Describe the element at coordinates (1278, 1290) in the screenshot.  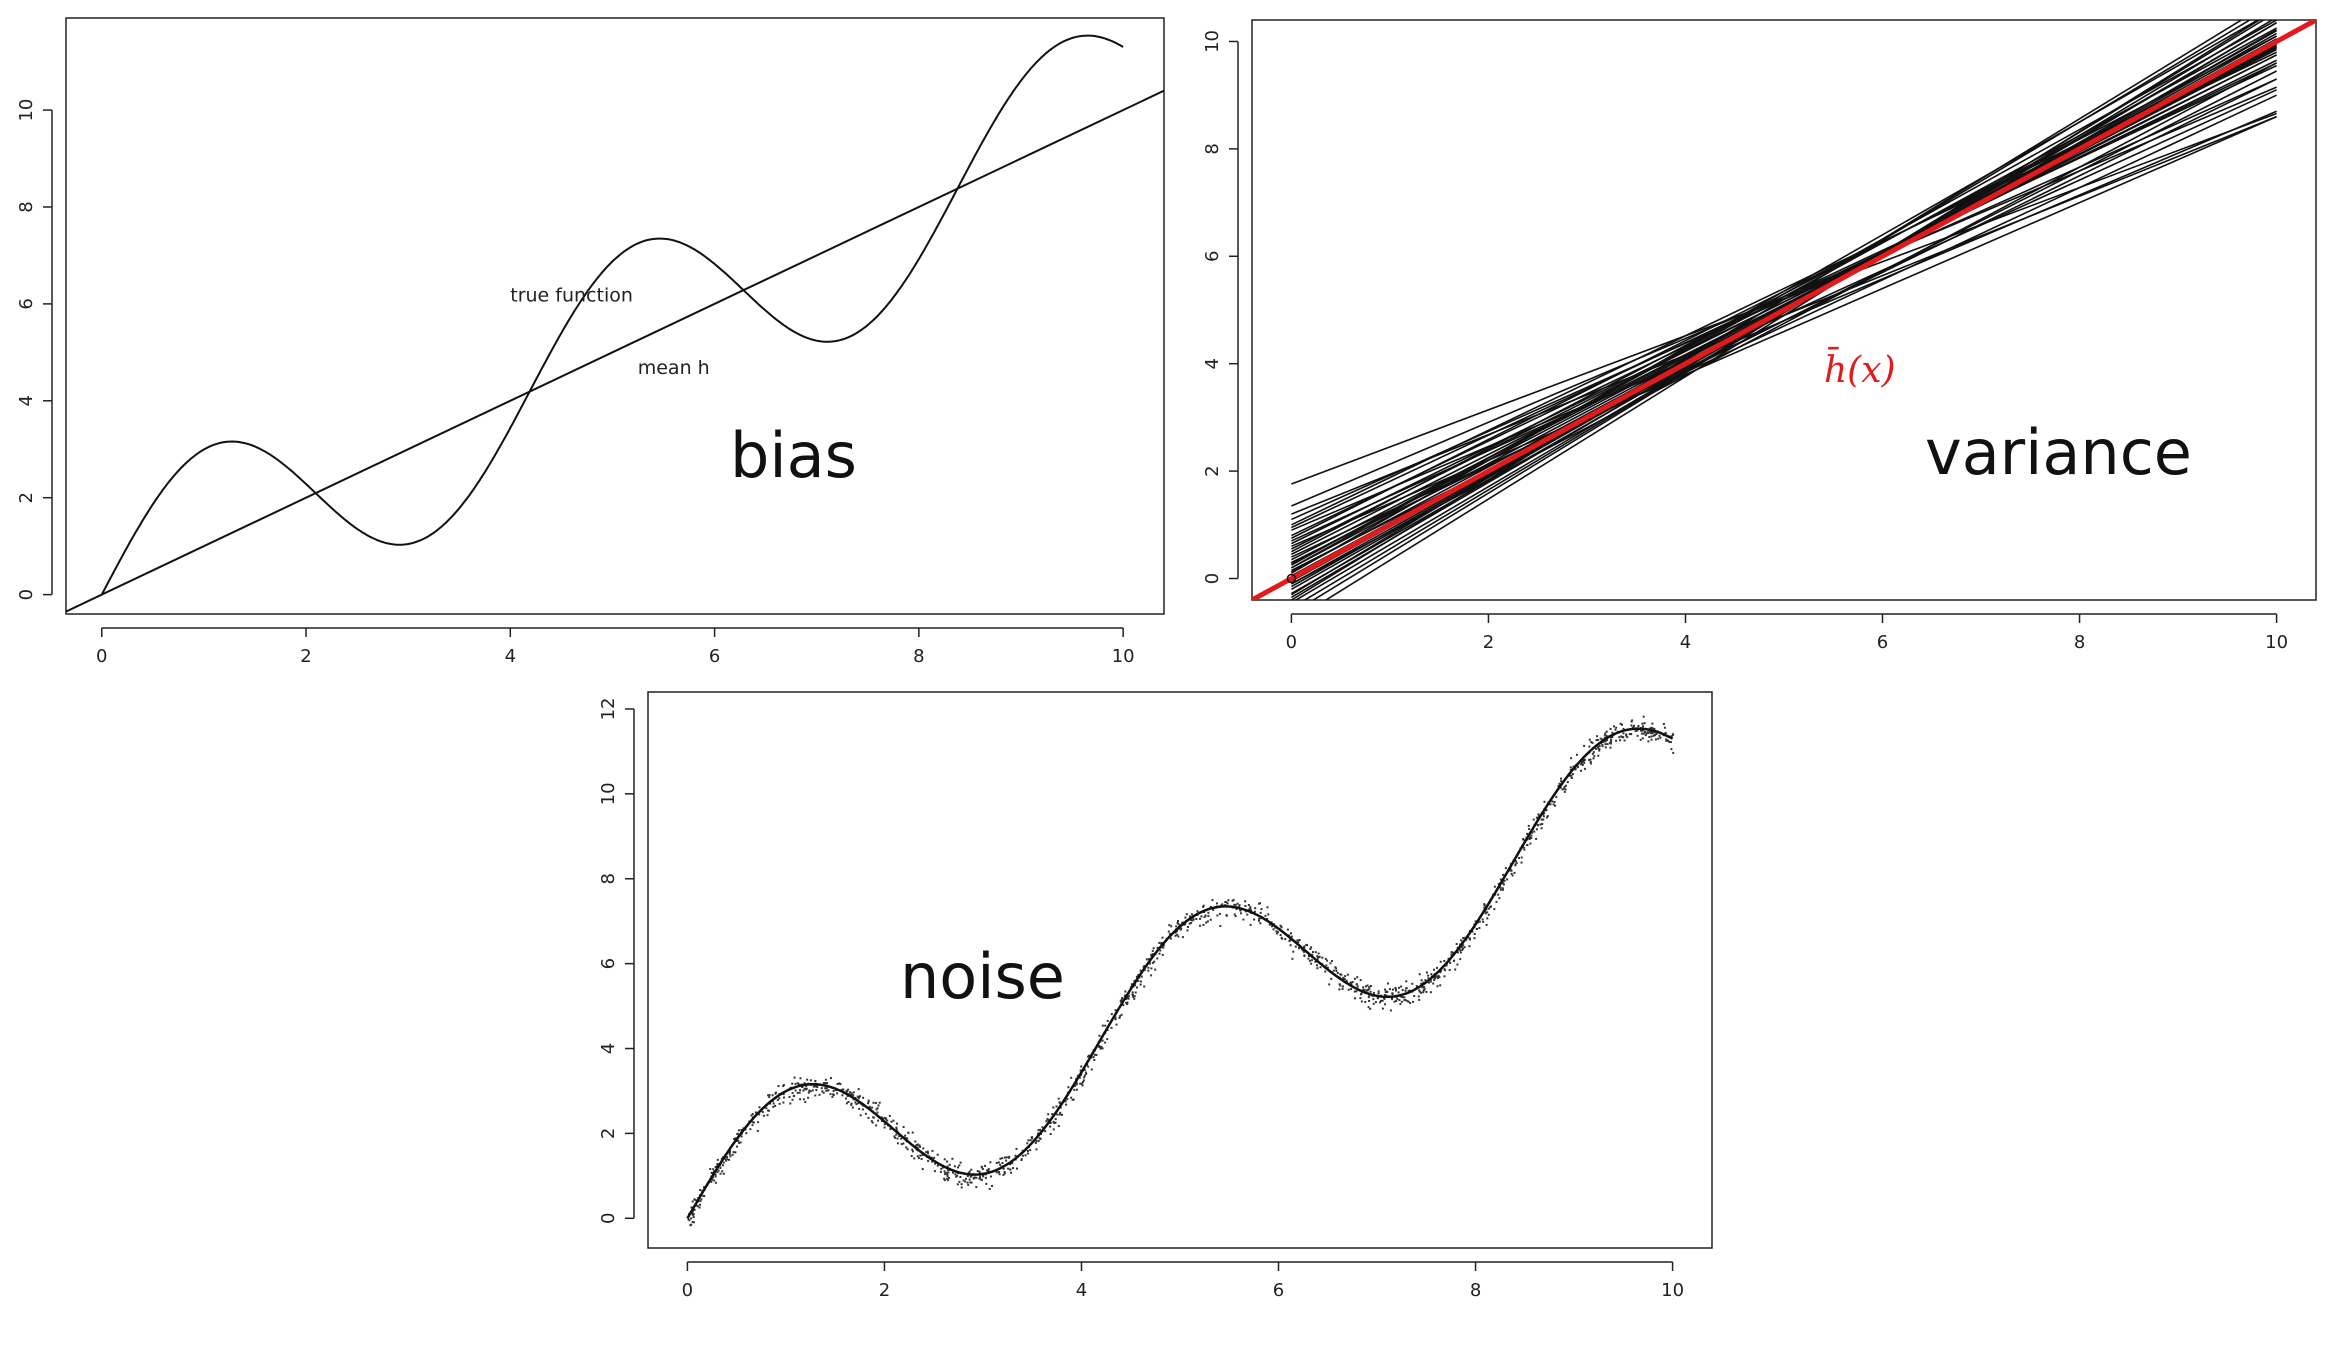
I see `noise-x-tick-label: 6` at that location.